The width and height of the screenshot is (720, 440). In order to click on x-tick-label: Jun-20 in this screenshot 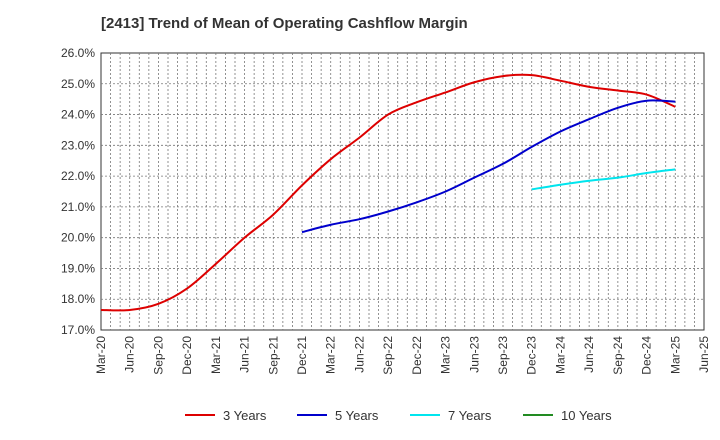, I will do `click(130, 354)`.